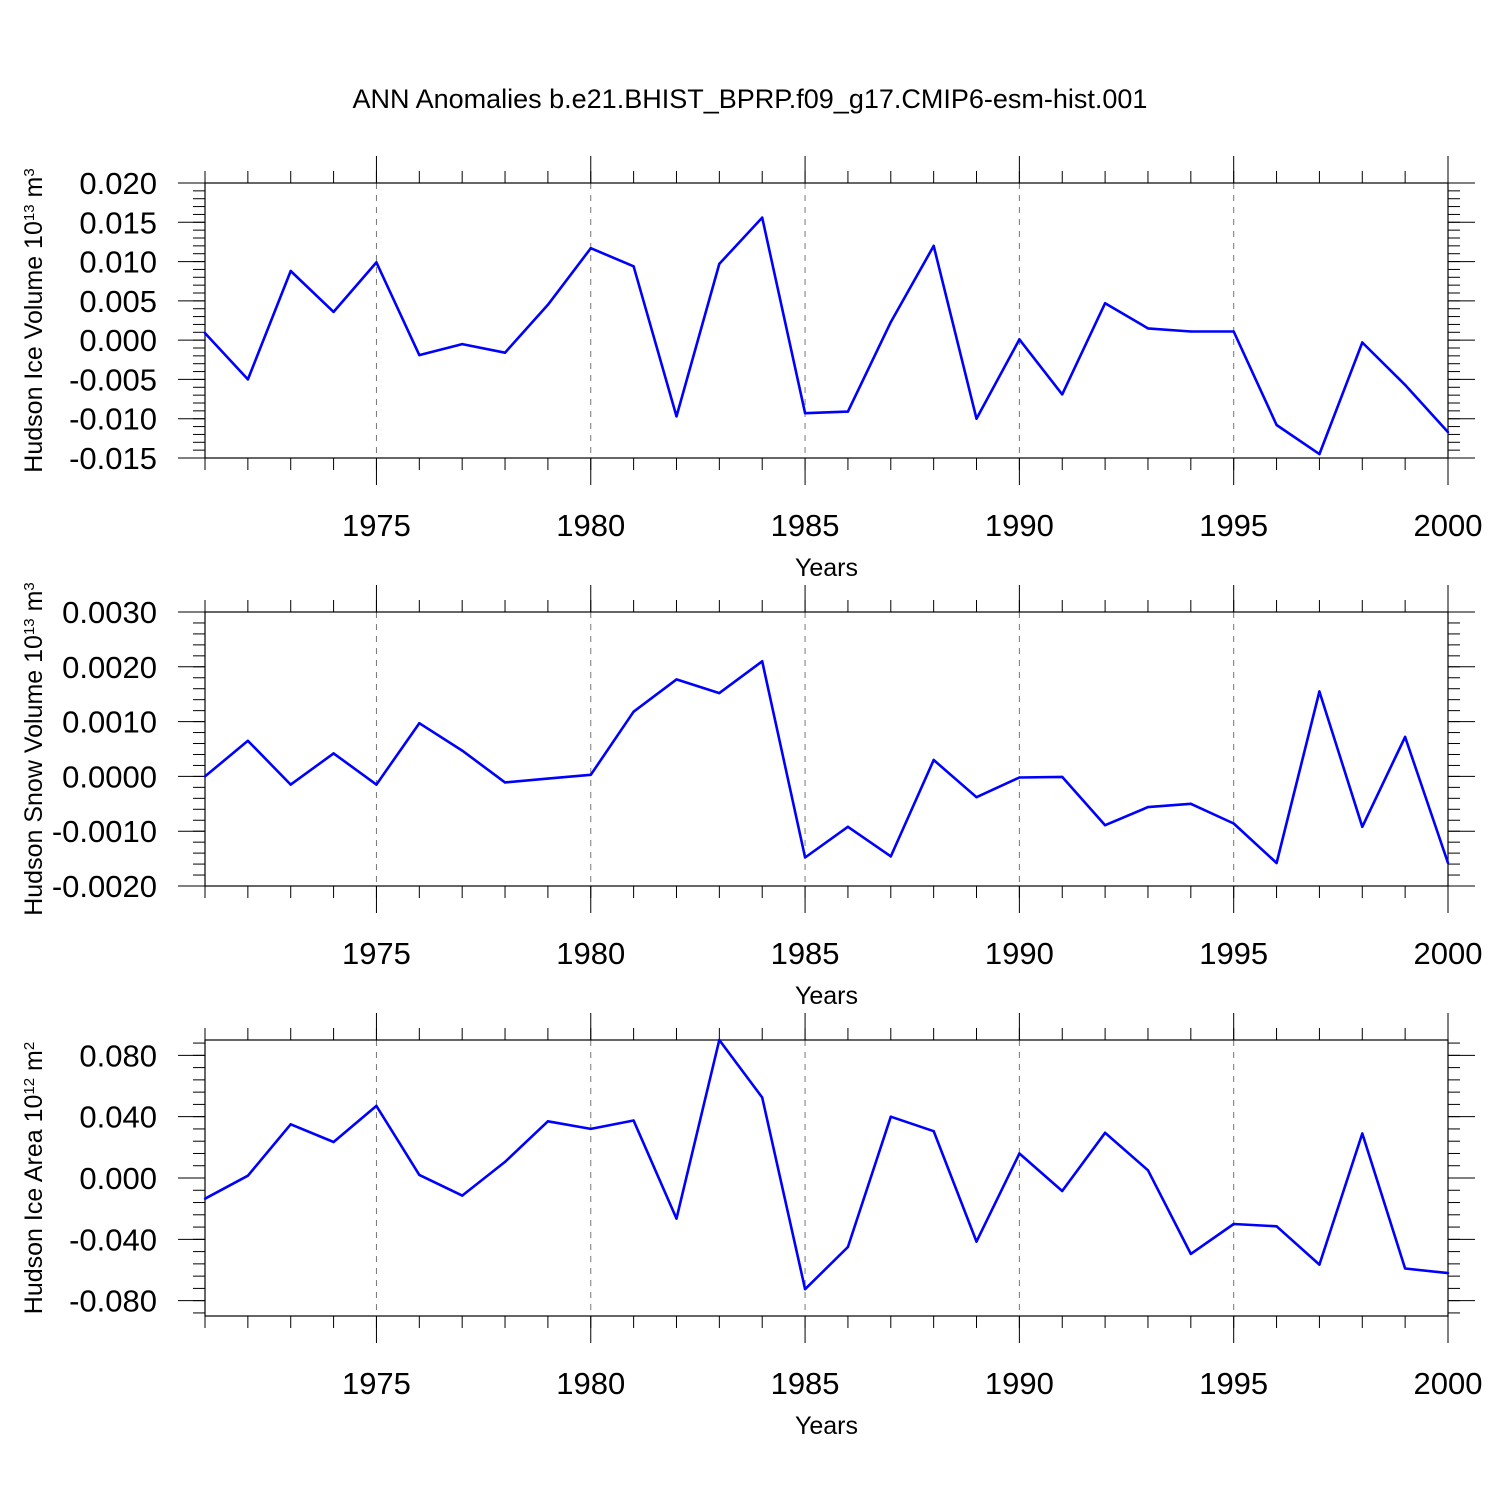 Image resolution: width=1500 pixels, height=1500 pixels. What do you see at coordinates (113, 379) in the screenshot?
I see `y-tick-label: -0.005` at bounding box center [113, 379].